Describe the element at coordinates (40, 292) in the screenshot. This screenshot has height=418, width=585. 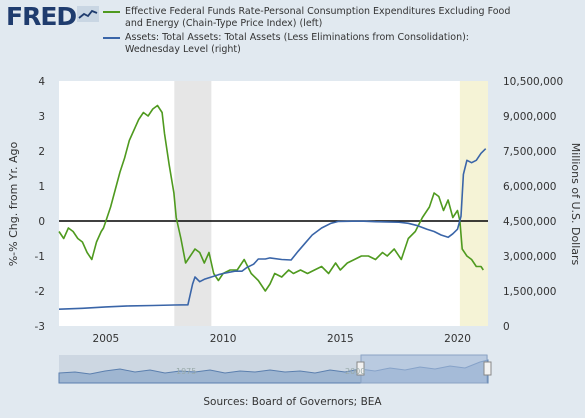
I see `left-tick-label: -2` at that location.